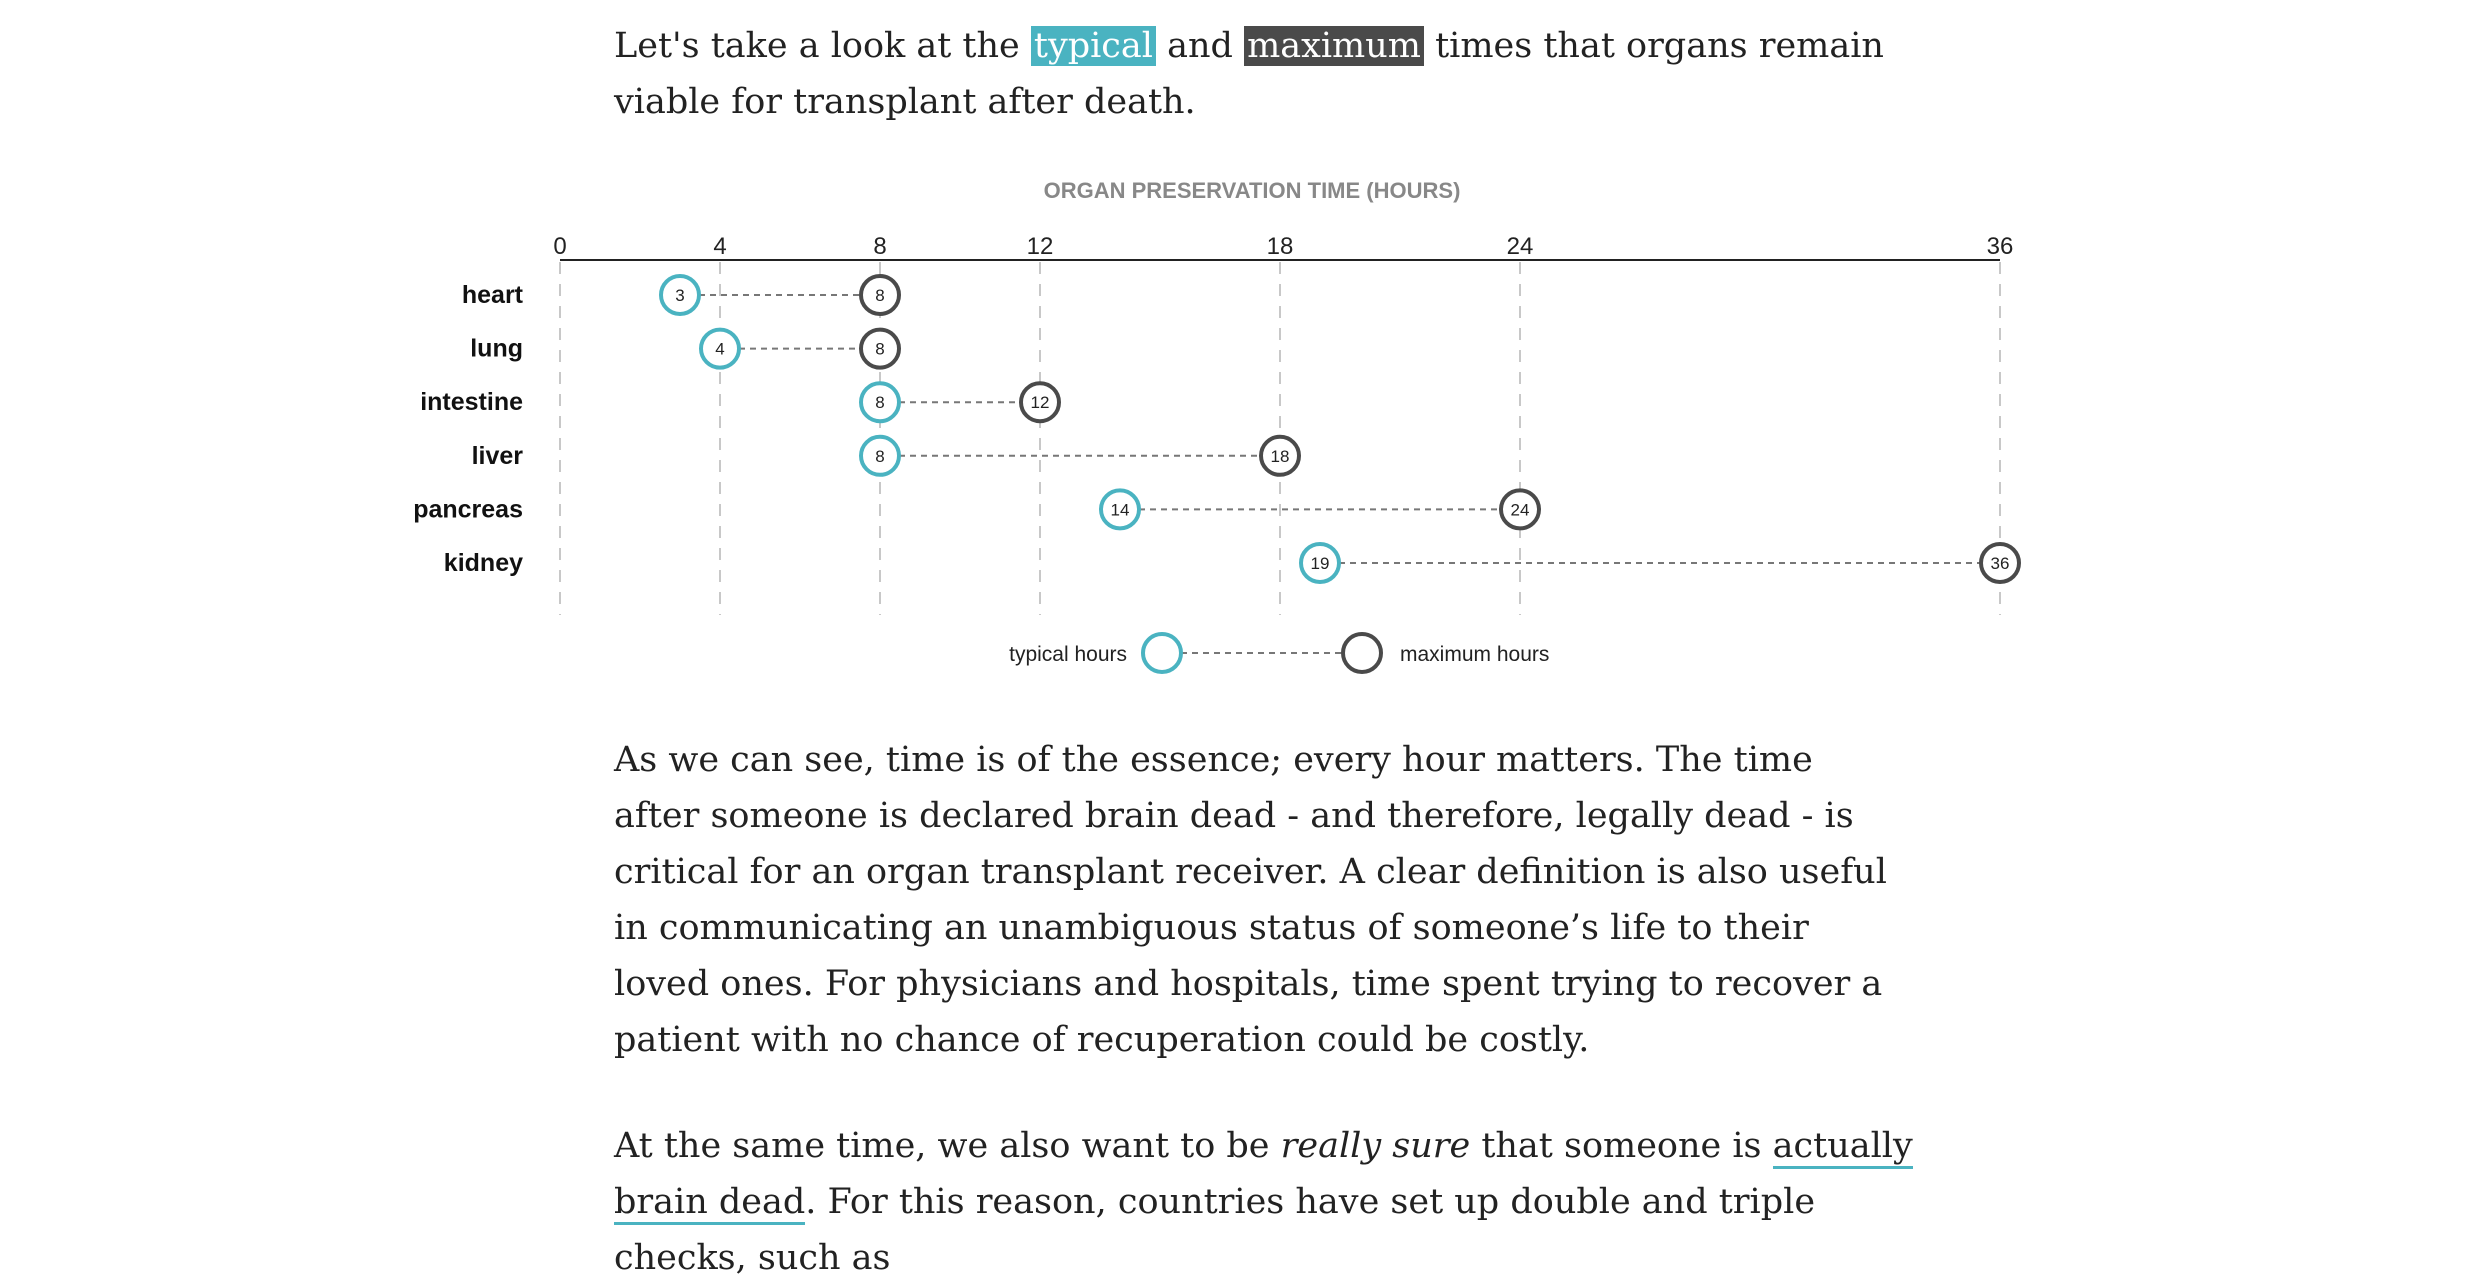  I want to click on typical-label-lung: 4, so click(719, 349).